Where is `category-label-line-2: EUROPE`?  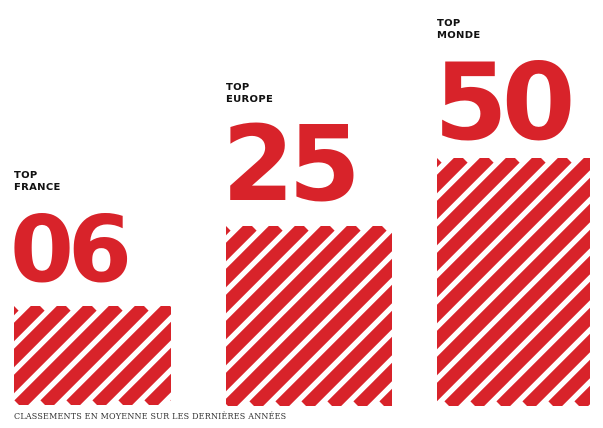 category-label-line-2: EUROPE is located at coordinates (250, 99).